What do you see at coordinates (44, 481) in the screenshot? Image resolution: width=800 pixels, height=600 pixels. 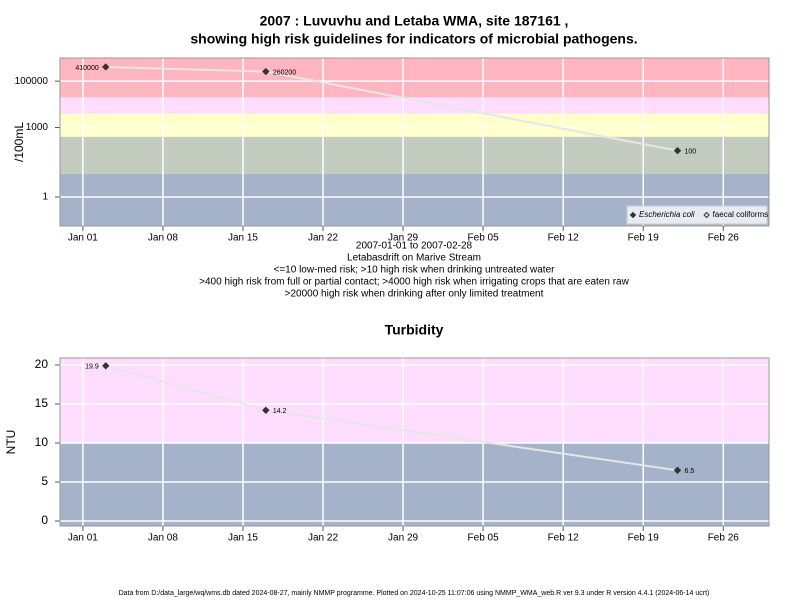 I see `y-tick-label: 5` at bounding box center [44, 481].